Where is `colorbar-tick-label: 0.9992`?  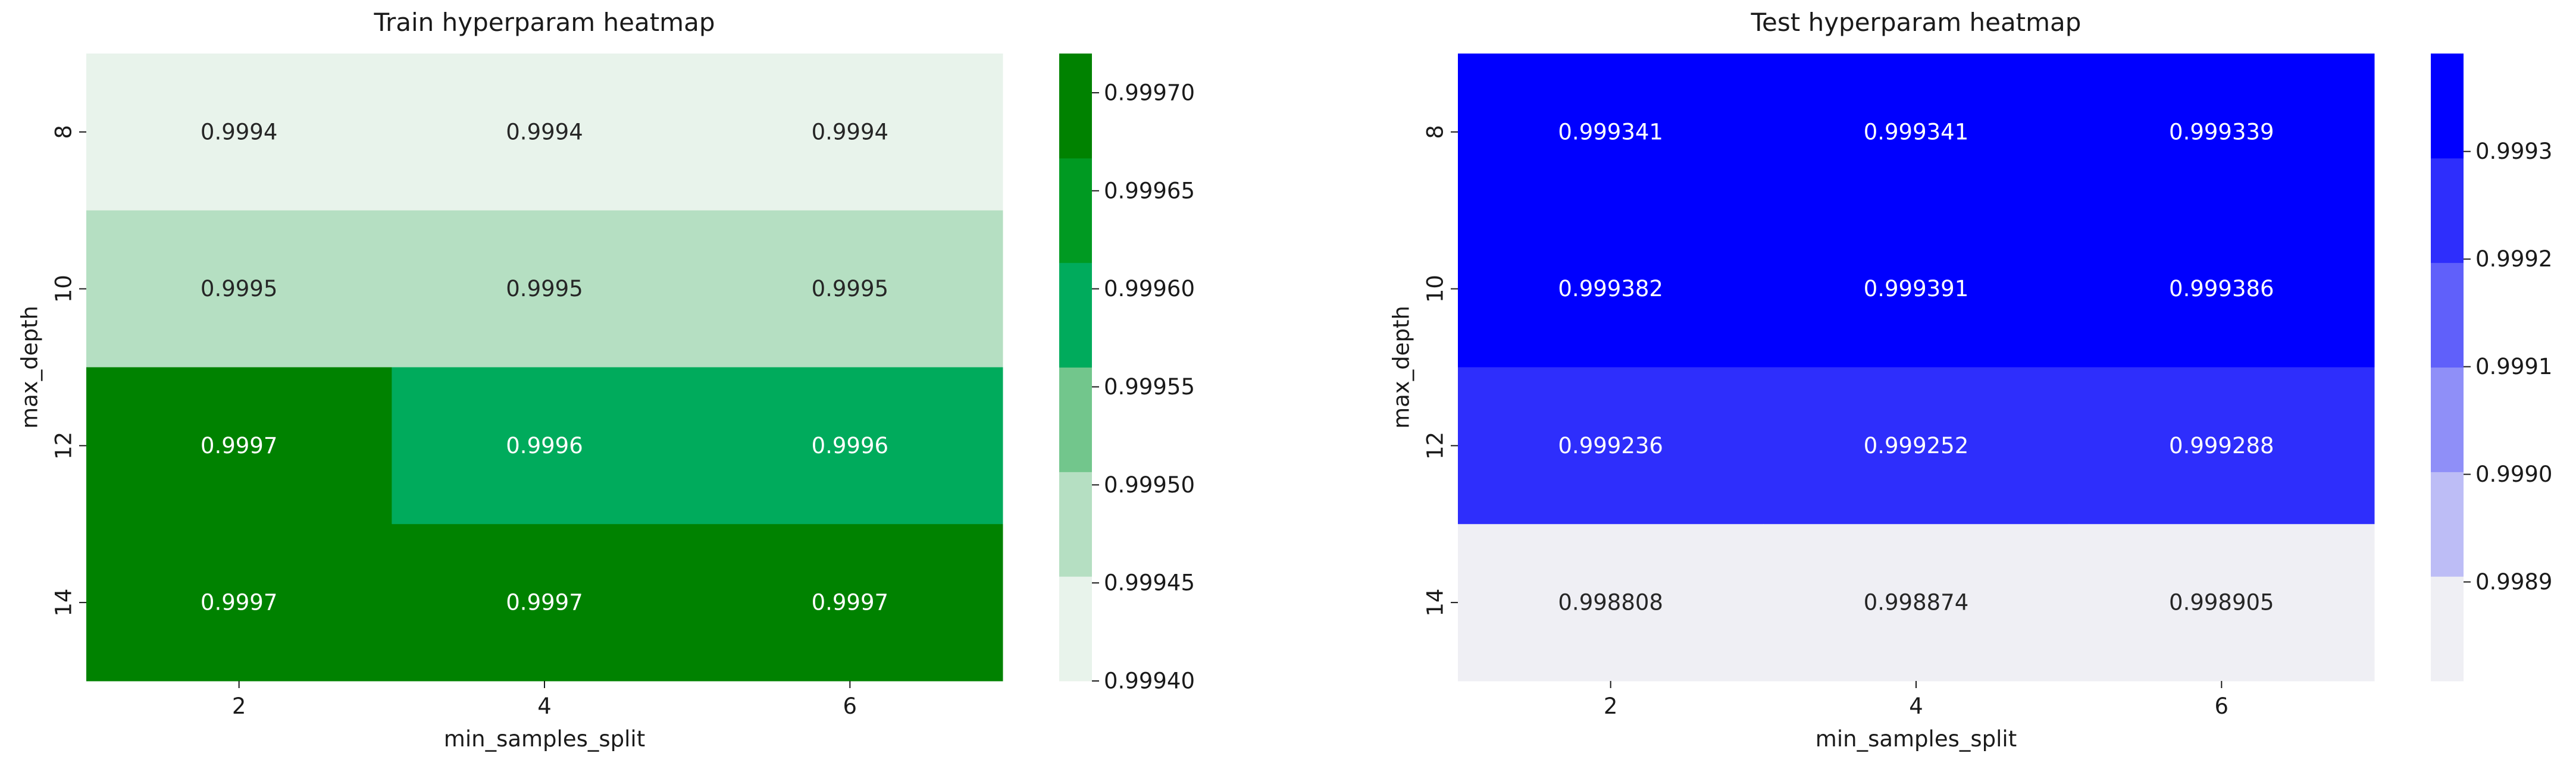 colorbar-tick-label: 0.9992 is located at coordinates (2513, 259).